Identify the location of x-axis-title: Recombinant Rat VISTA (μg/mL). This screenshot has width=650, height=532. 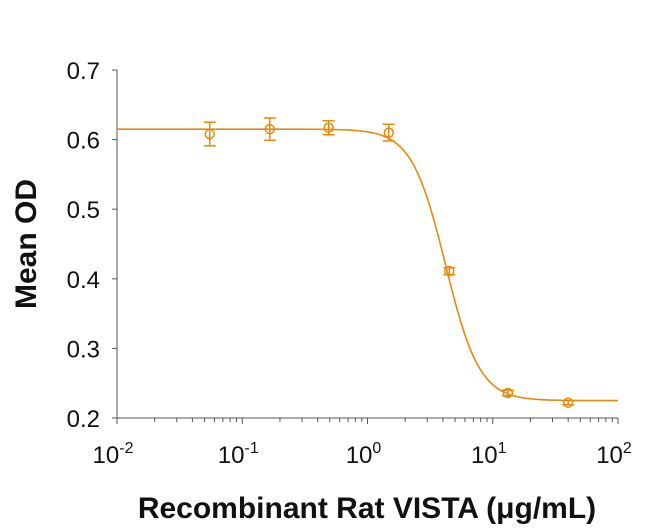
(367, 508).